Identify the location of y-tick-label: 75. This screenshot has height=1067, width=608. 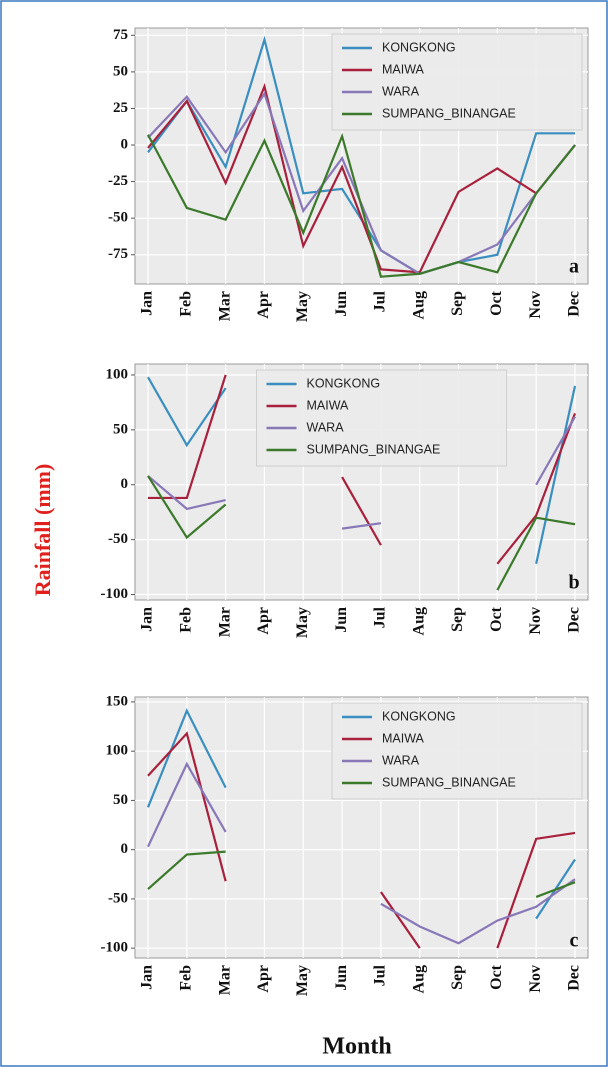
(120, 35).